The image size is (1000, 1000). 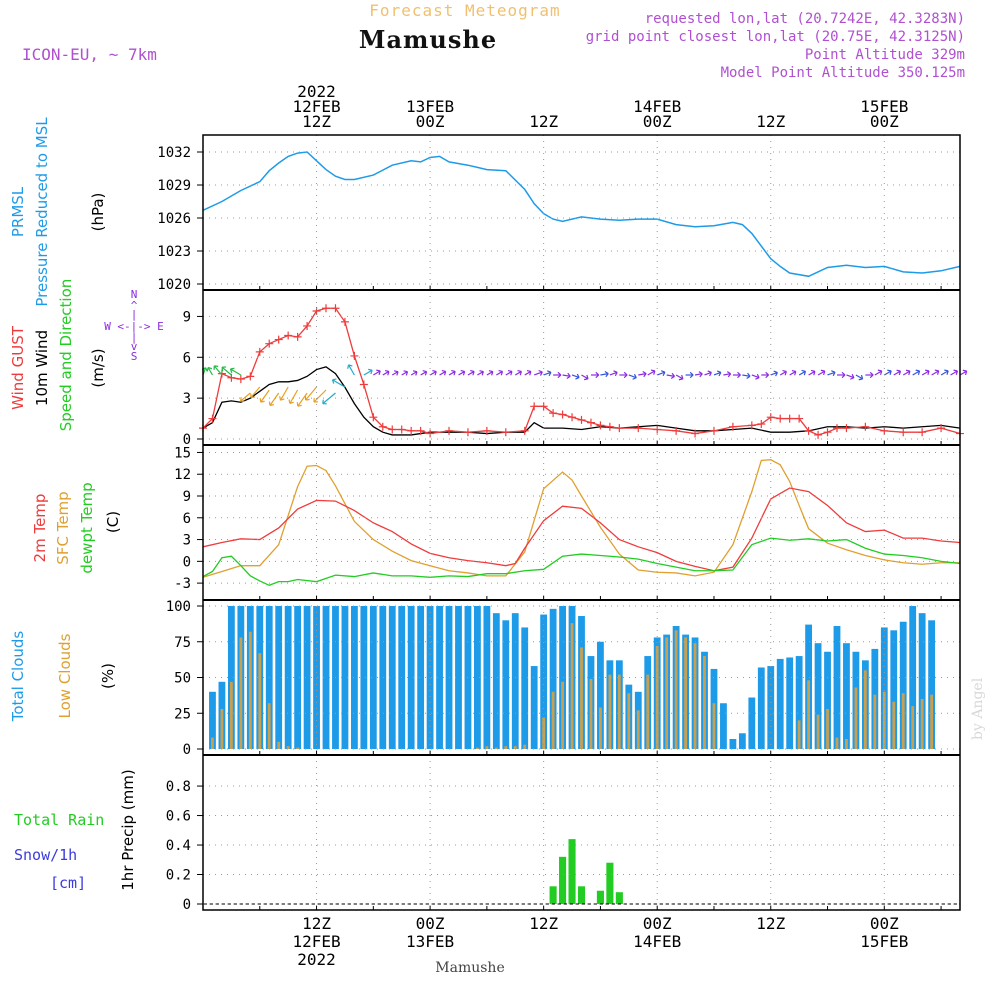 What do you see at coordinates (59, 820) in the screenshot?
I see `total-rain-label: Total Rain` at bounding box center [59, 820].